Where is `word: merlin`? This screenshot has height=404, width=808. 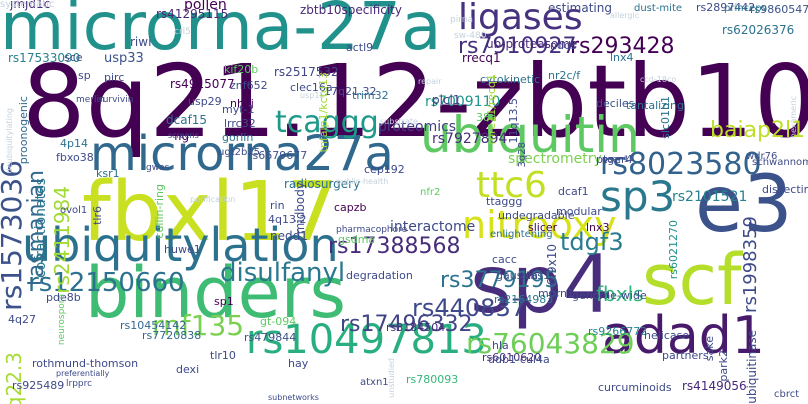 word: merlin is located at coordinates (90, 100).